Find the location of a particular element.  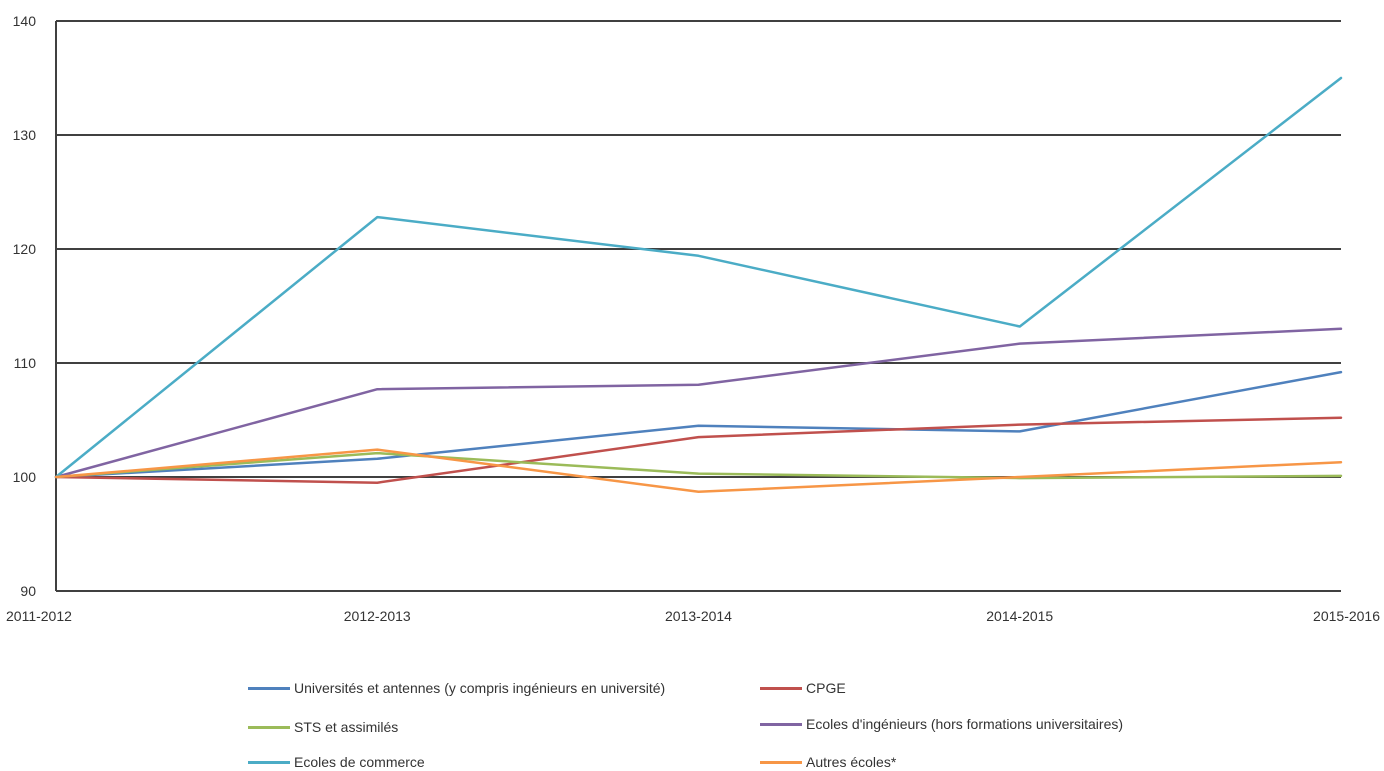

x-tick-label: 2012-2013 is located at coordinates (377, 616).